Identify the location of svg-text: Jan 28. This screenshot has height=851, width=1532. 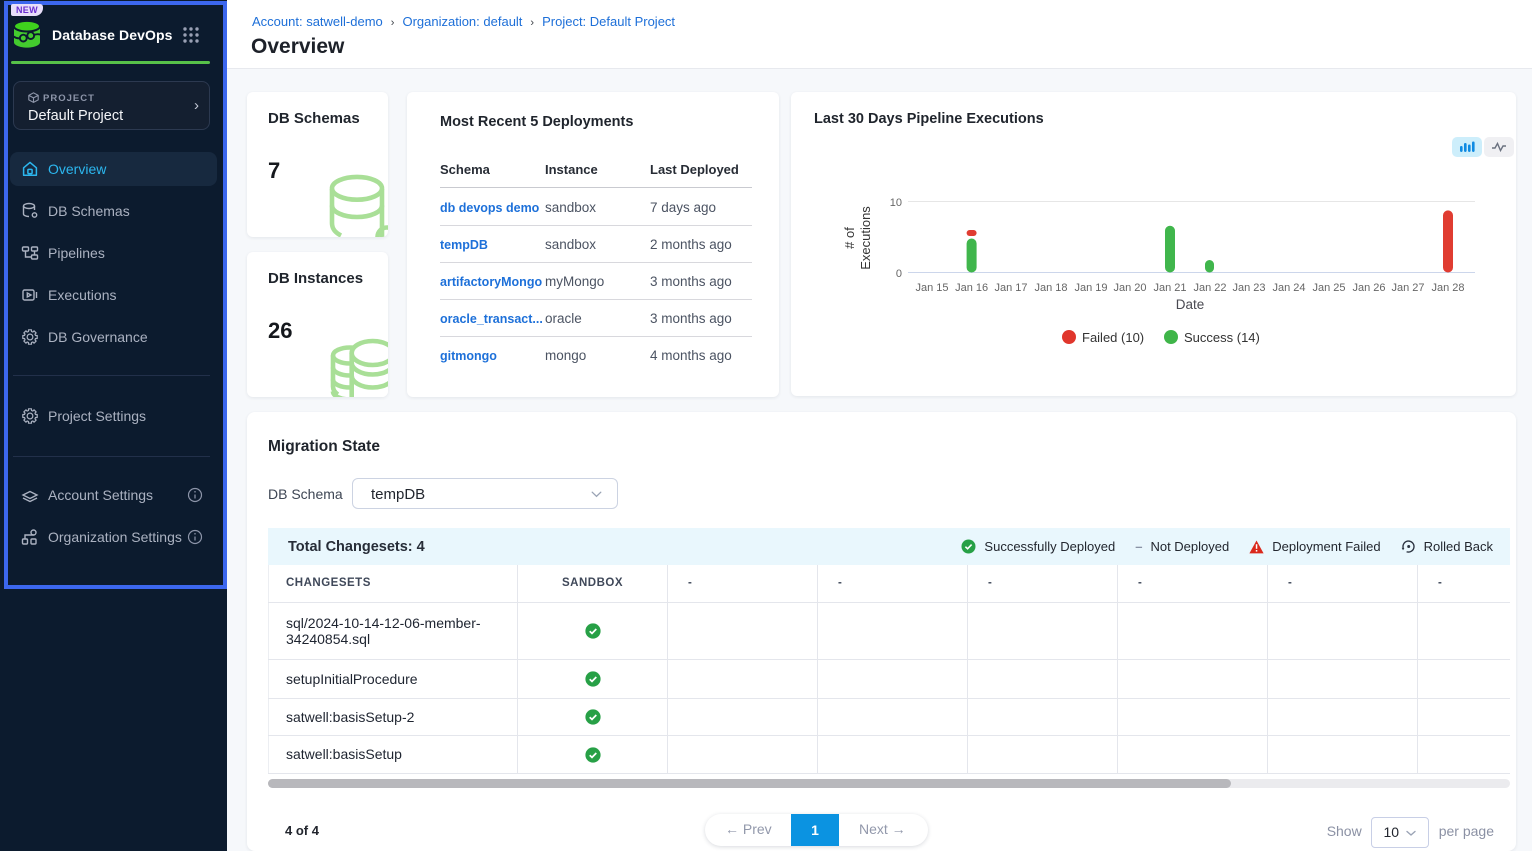
(1447, 288).